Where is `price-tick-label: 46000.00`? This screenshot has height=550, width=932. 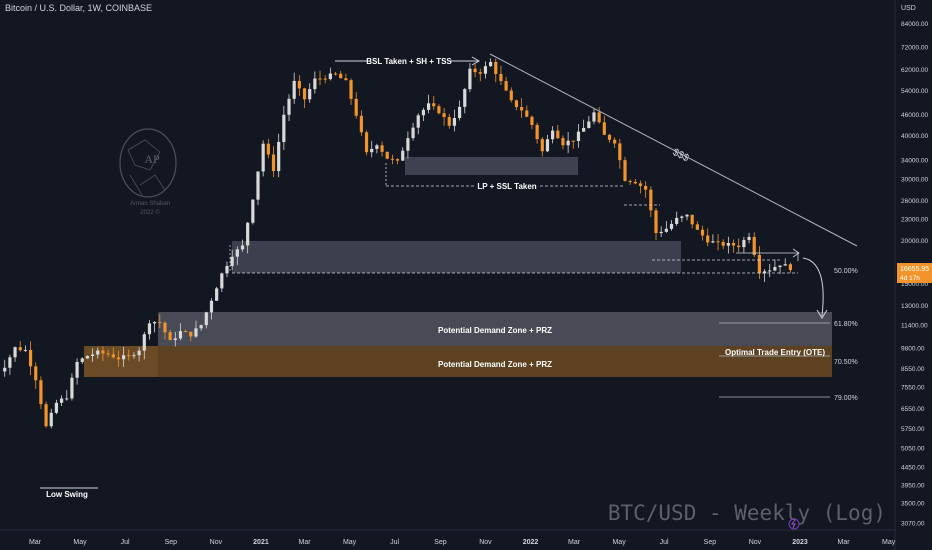
price-tick-label: 46000.00 is located at coordinates (914, 115).